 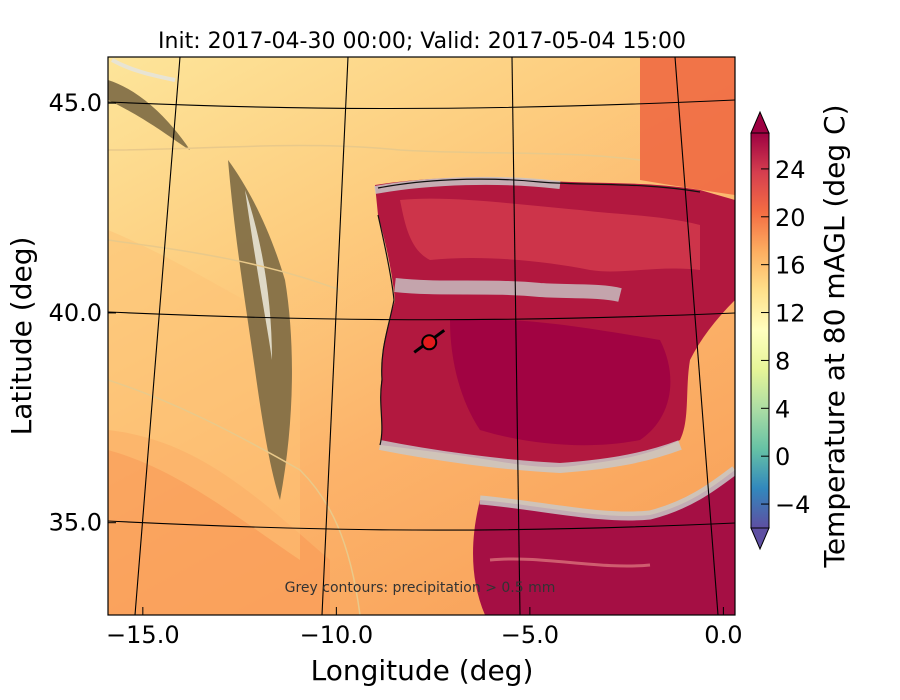 I want to click on x-tick-label: −10.0, so click(x=337, y=635).